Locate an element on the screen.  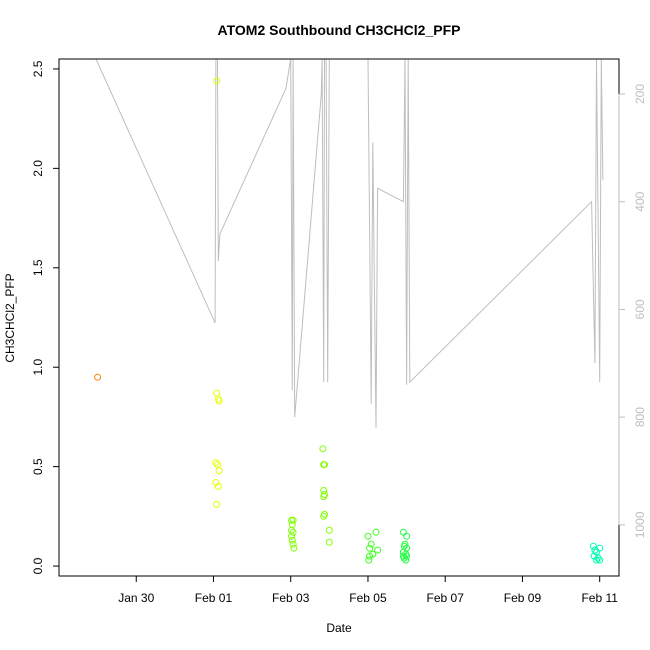
x-tick-label-0: Jan 30 is located at coordinates (136, 598).